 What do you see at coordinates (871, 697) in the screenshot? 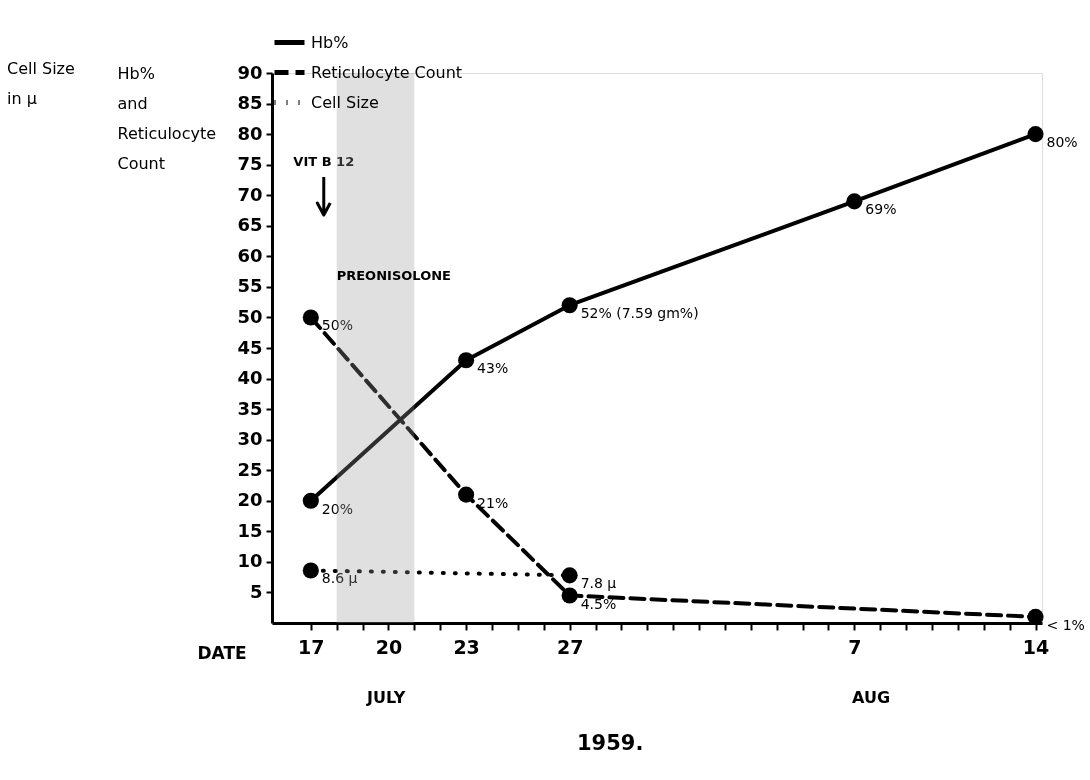
I see `text: AUG` at bounding box center [871, 697].